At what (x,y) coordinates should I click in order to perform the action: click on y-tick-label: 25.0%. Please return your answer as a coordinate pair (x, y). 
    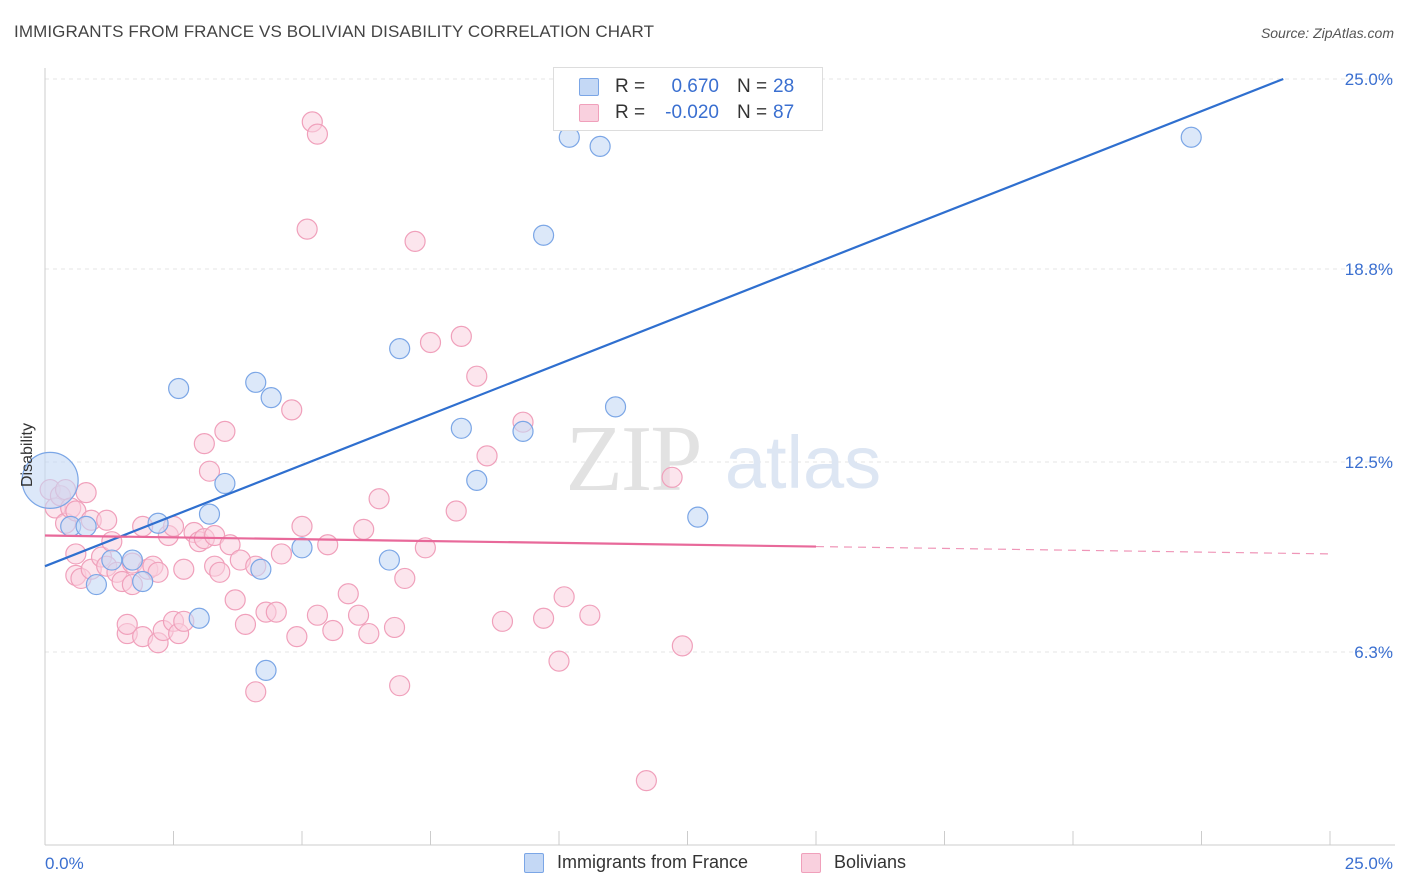
    Looking at the image, I should click on (1369, 79).